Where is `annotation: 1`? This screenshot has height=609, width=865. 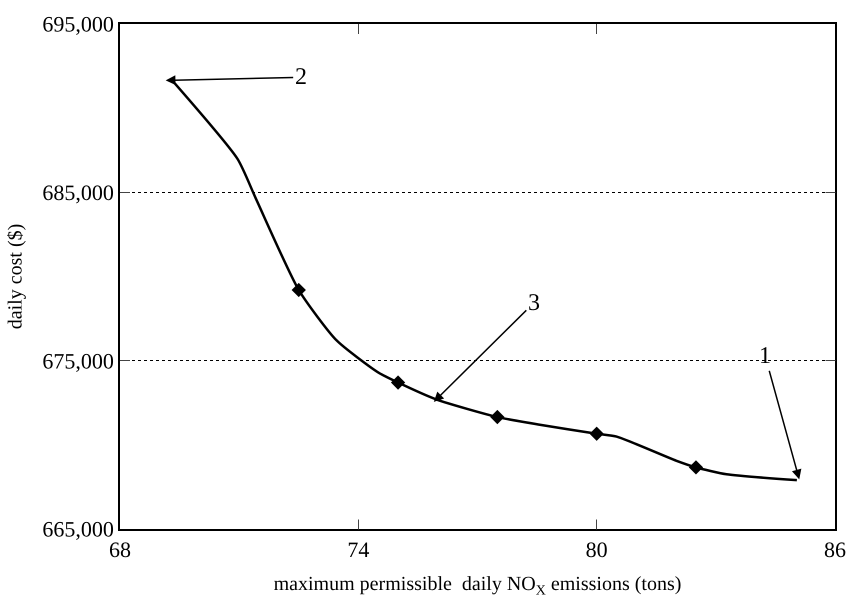
annotation: 1 is located at coordinates (765, 356).